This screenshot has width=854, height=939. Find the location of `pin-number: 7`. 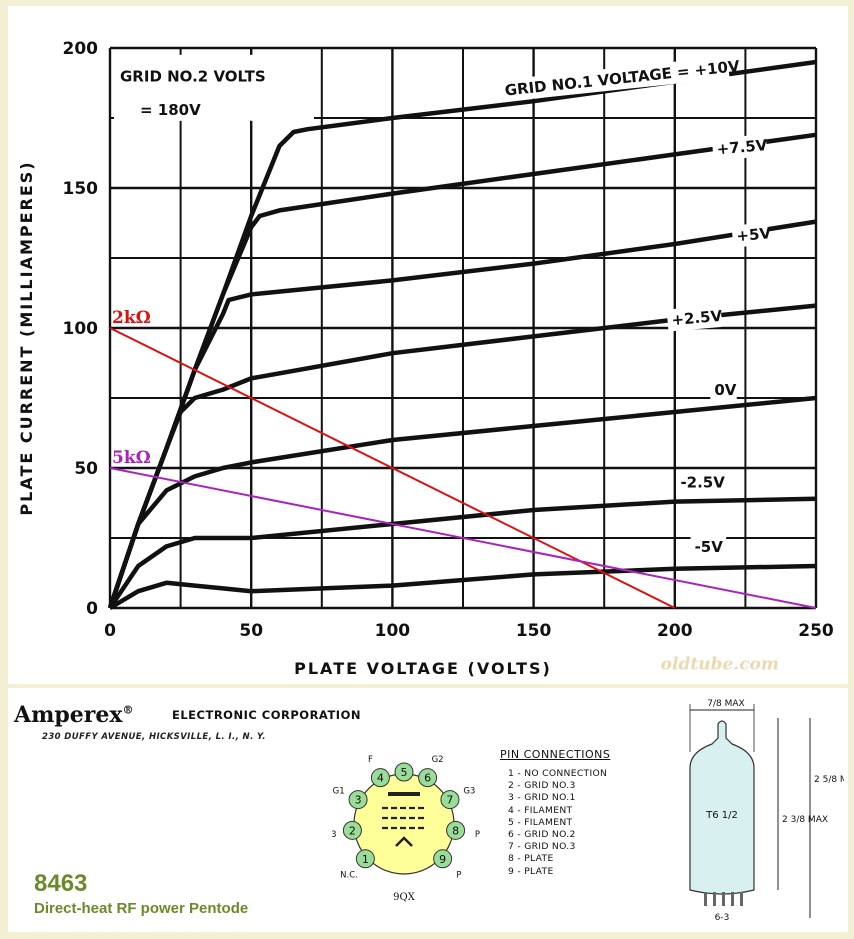

pin-number: 7 is located at coordinates (449, 800).